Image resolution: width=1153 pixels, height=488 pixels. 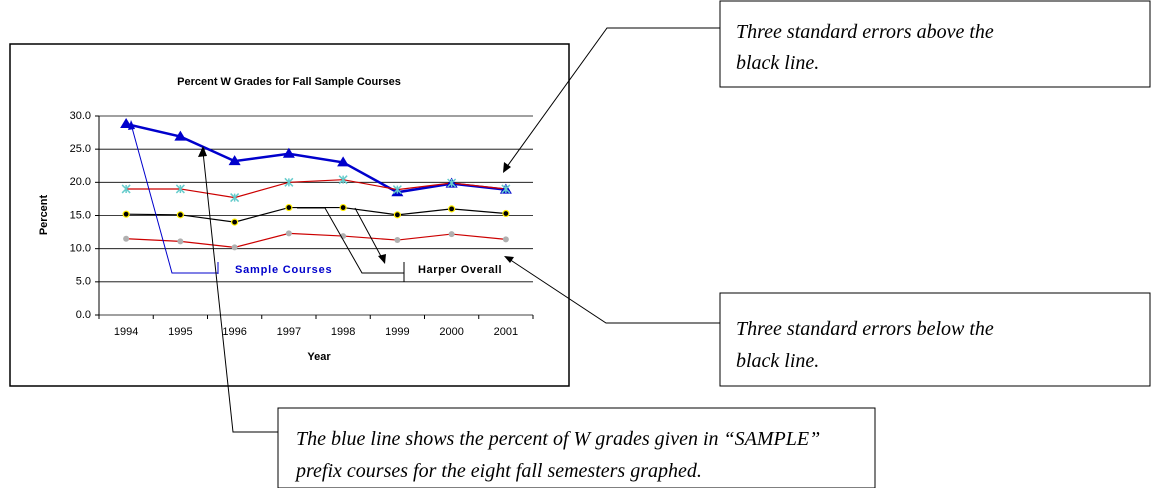 What do you see at coordinates (283, 270) in the screenshot?
I see `legend-label: Sample Courses` at bounding box center [283, 270].